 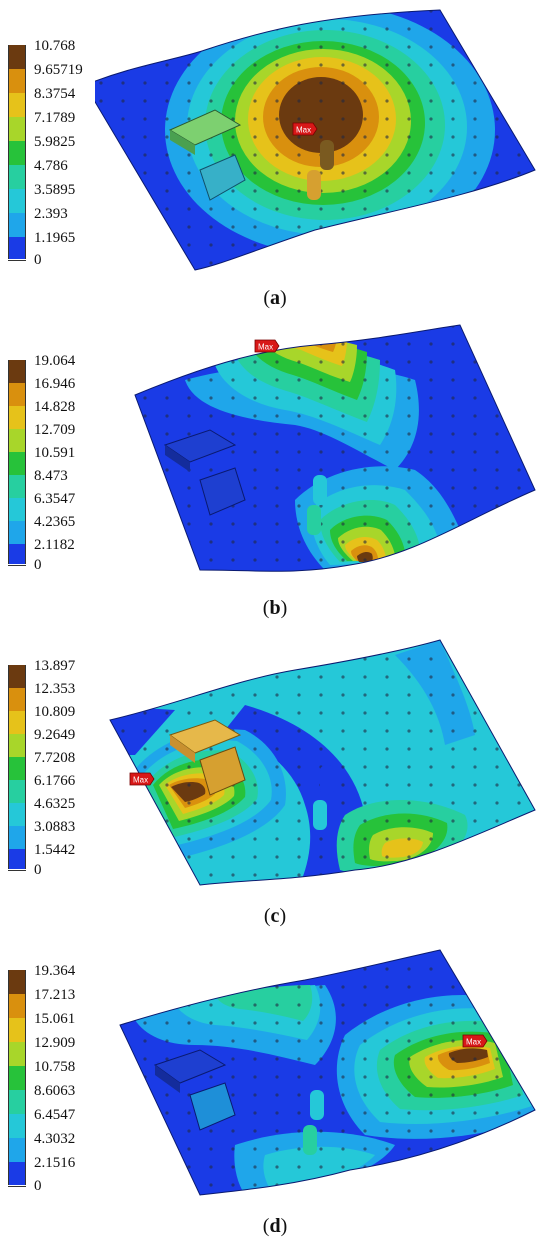 What do you see at coordinates (51, 166) in the screenshot?
I see `legend-tick: 4.786` at bounding box center [51, 166].